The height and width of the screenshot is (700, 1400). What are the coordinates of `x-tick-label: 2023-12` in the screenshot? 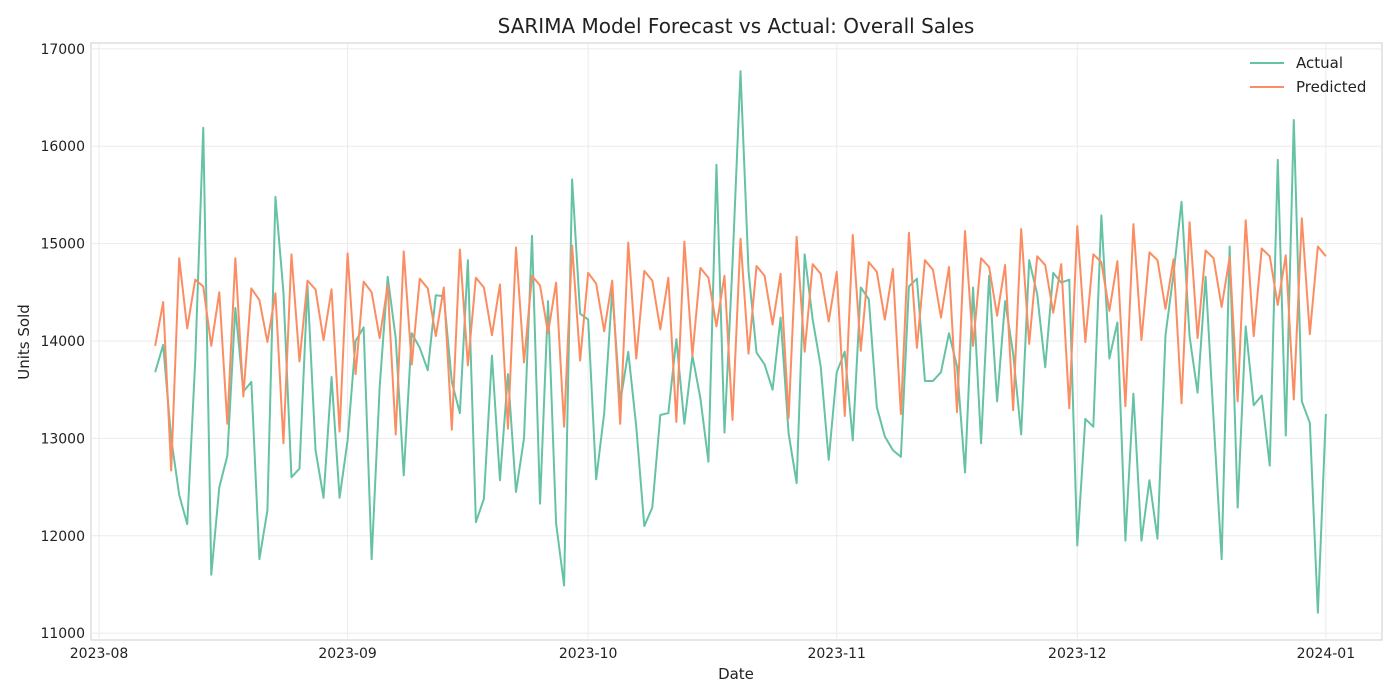 It's located at (1077, 654).